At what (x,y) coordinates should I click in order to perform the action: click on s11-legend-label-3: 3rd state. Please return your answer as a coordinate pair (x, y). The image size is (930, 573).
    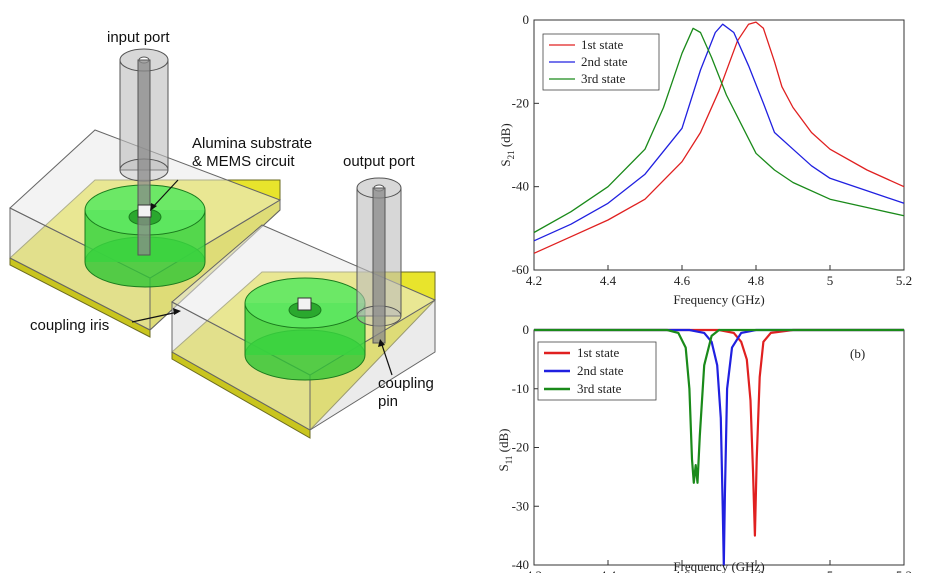
    Looking at the image, I should click on (599, 388).